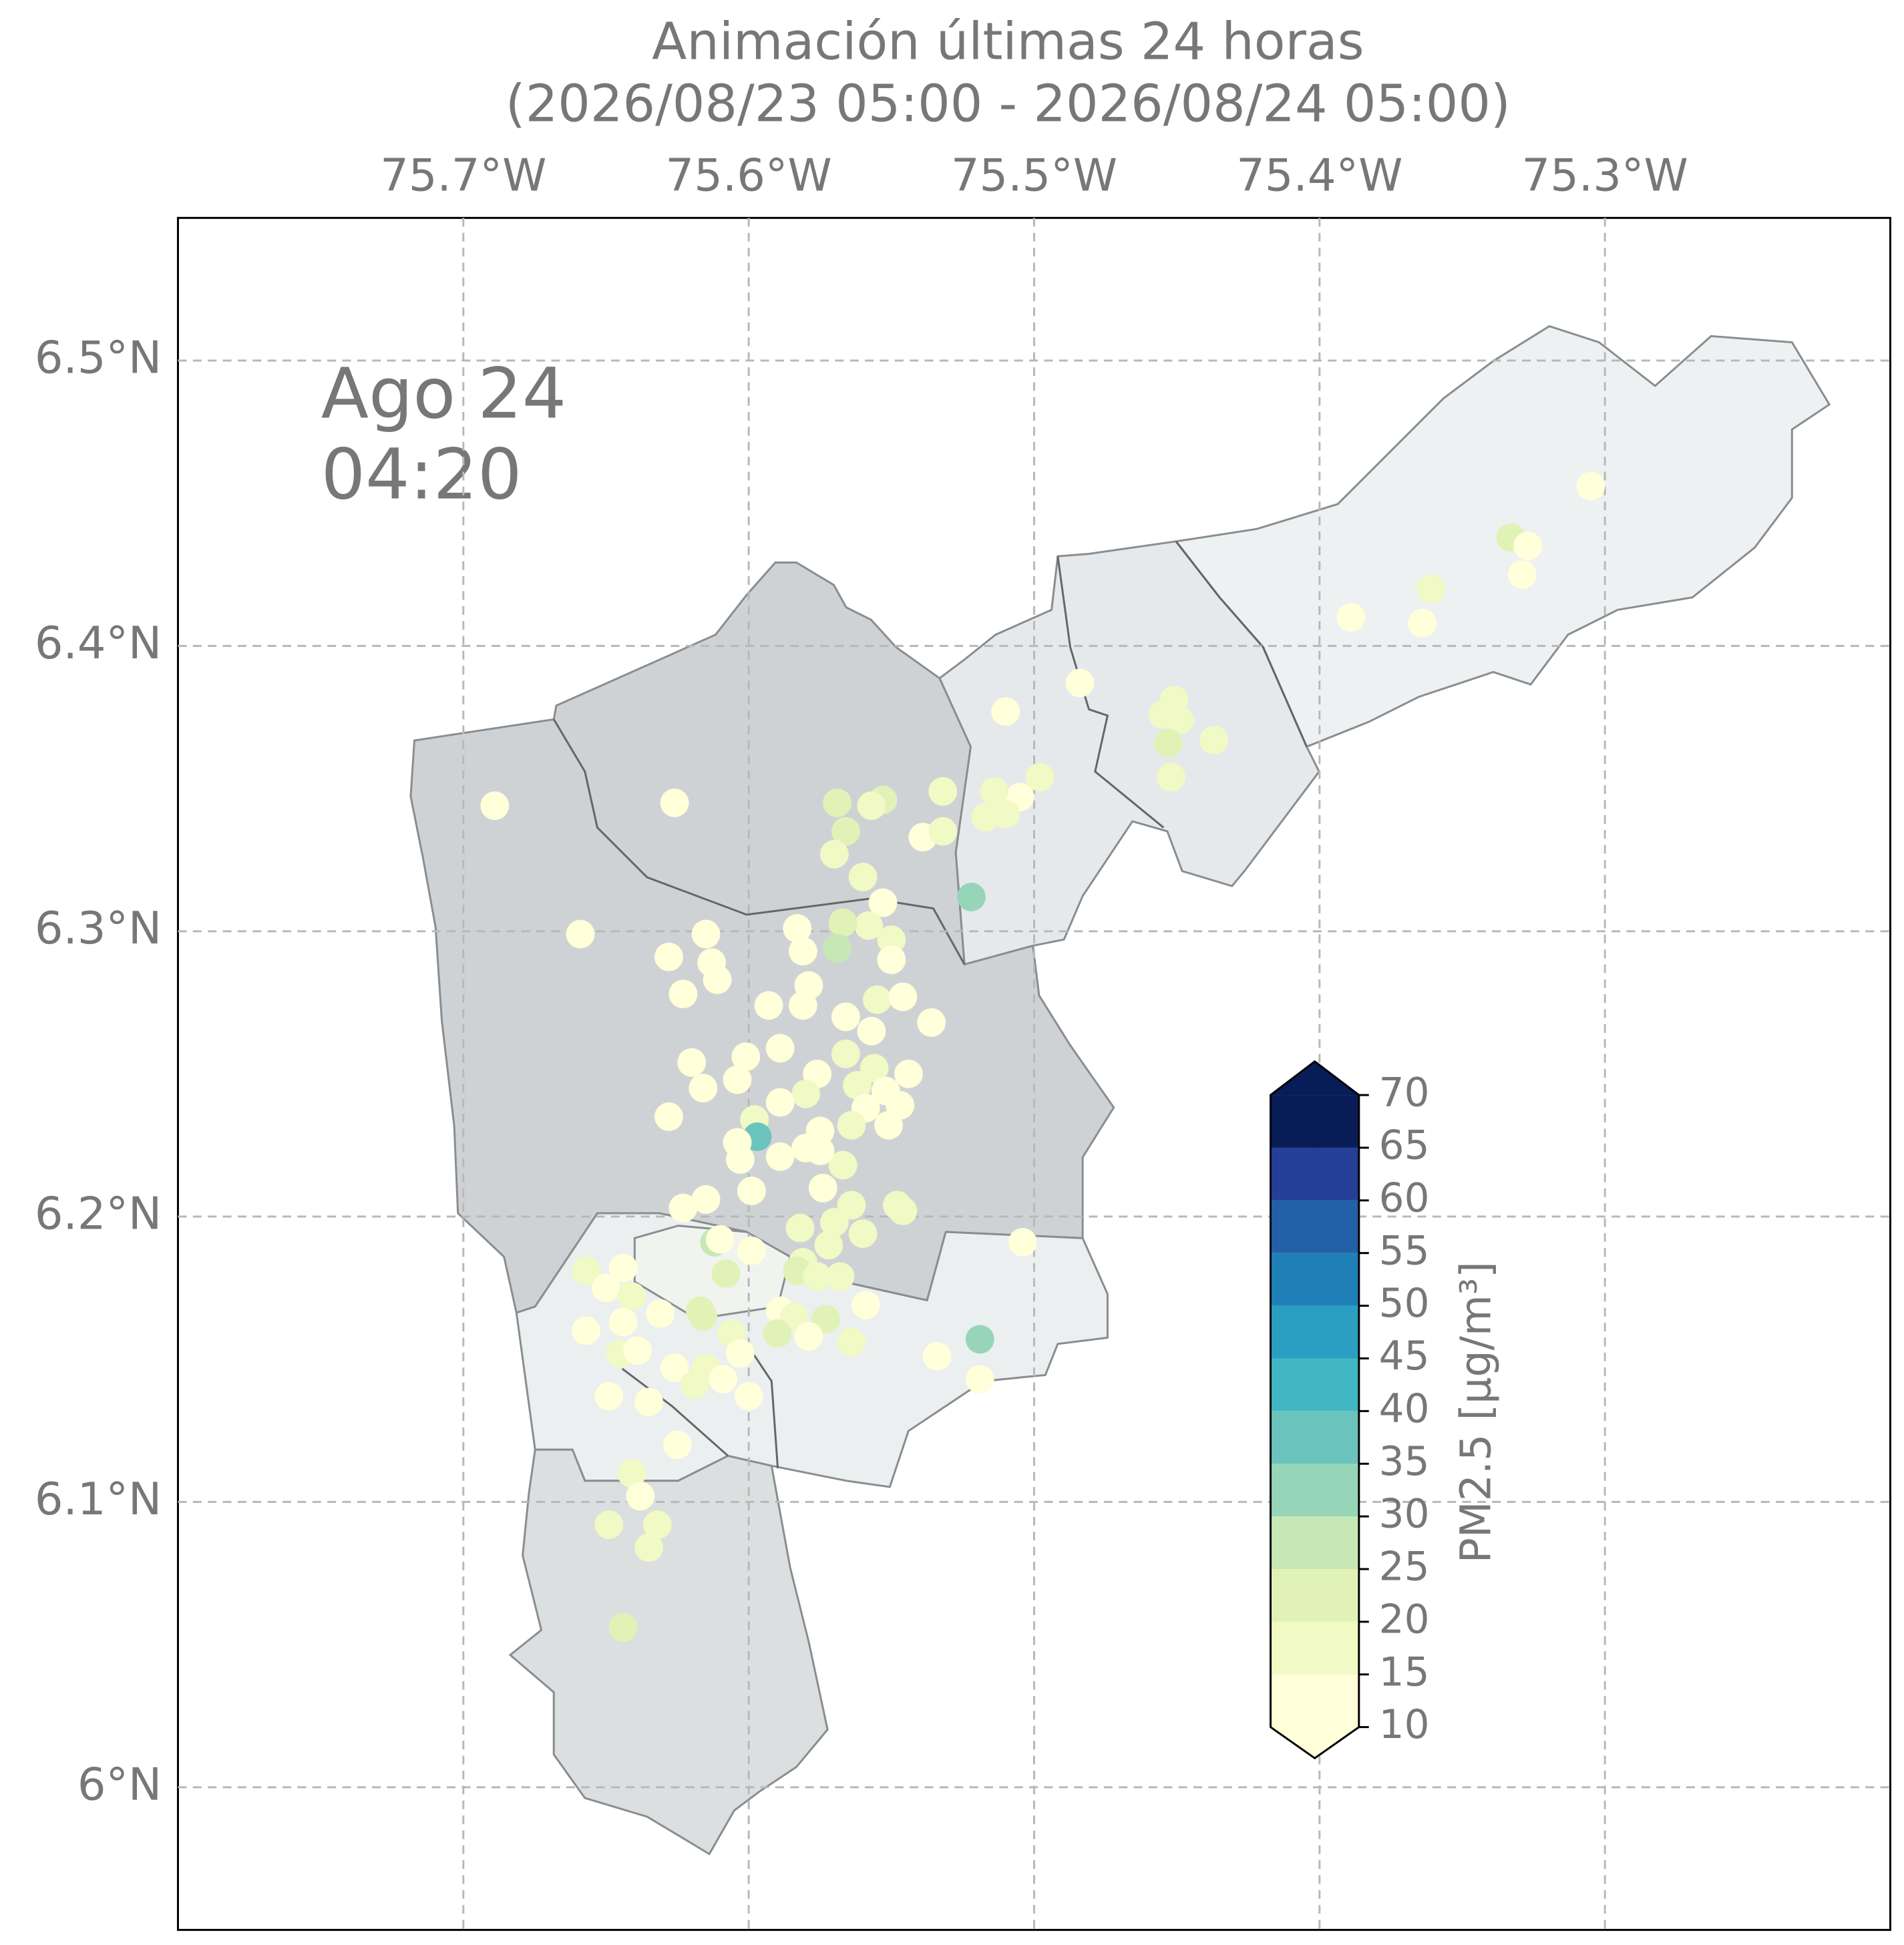  I want to click on timestamp-time: 04:20, so click(422, 474).